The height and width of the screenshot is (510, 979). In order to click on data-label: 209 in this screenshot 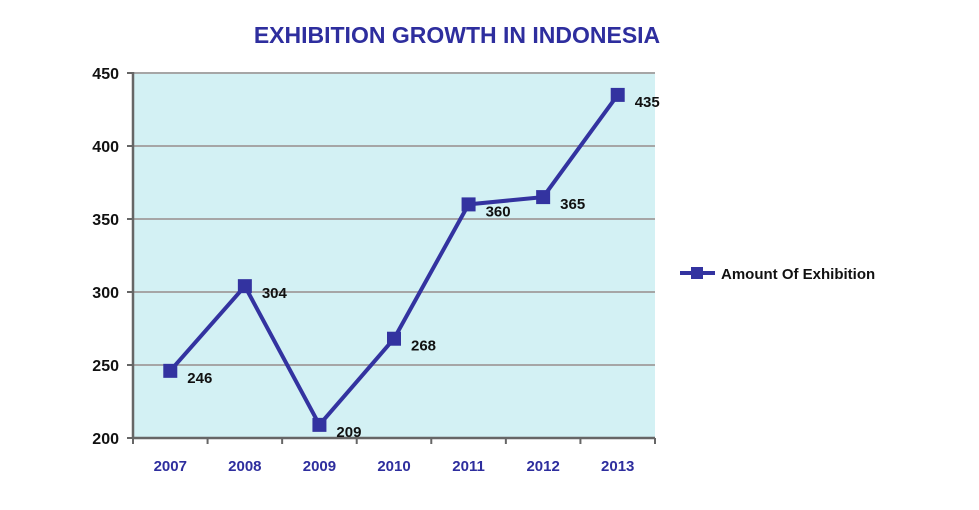, I will do `click(348, 432)`.